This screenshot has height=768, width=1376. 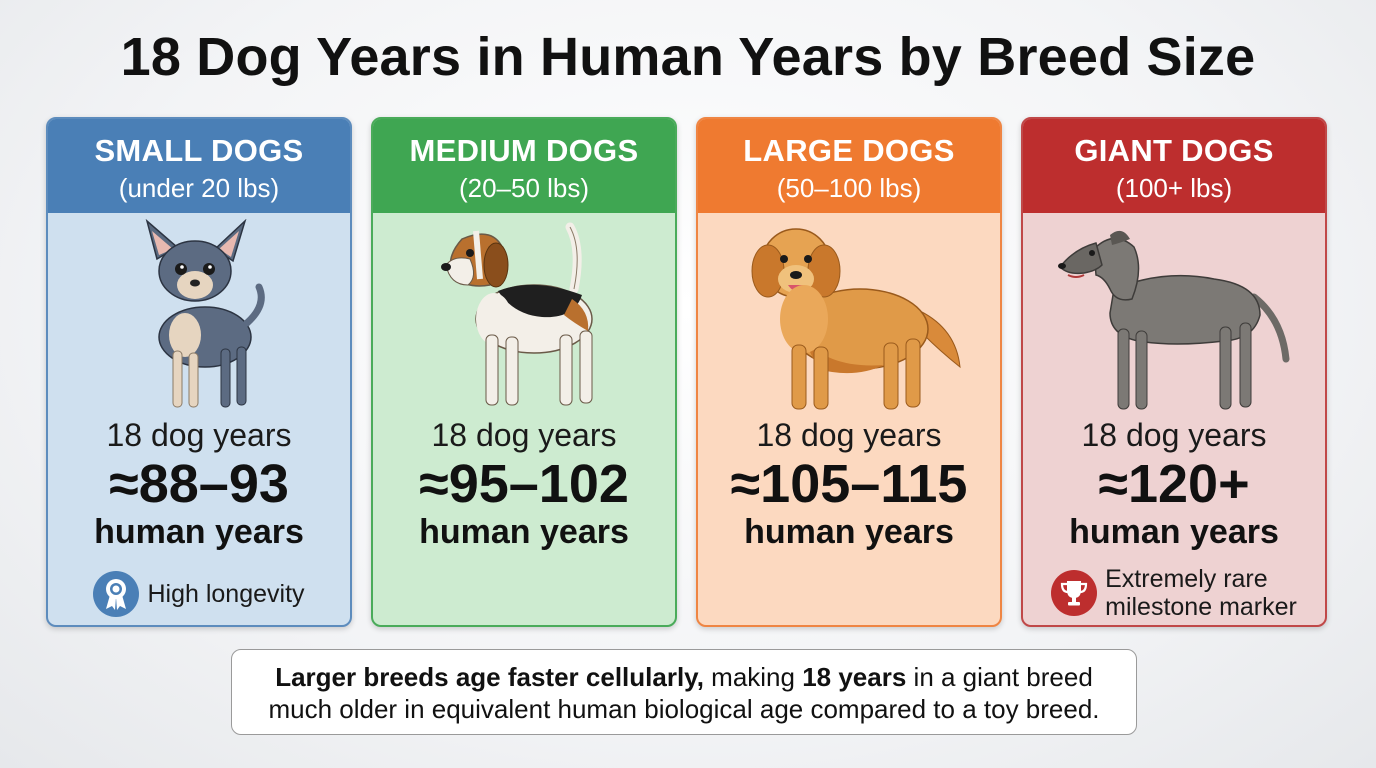 I want to click on card-header: GIANT DOGS (100+ lbs), so click(x=1174, y=166).